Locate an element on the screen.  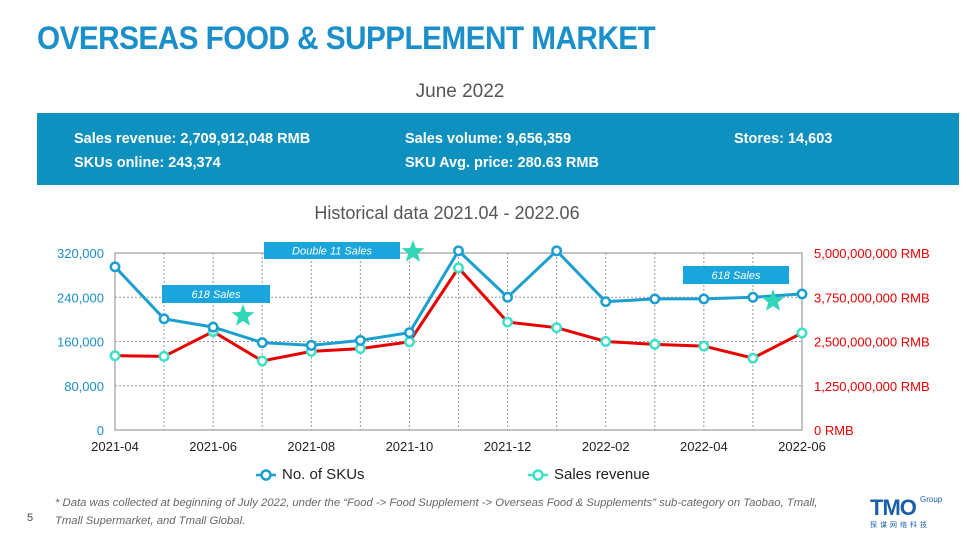
x-tick-label: 2021-06 is located at coordinates (213, 446).